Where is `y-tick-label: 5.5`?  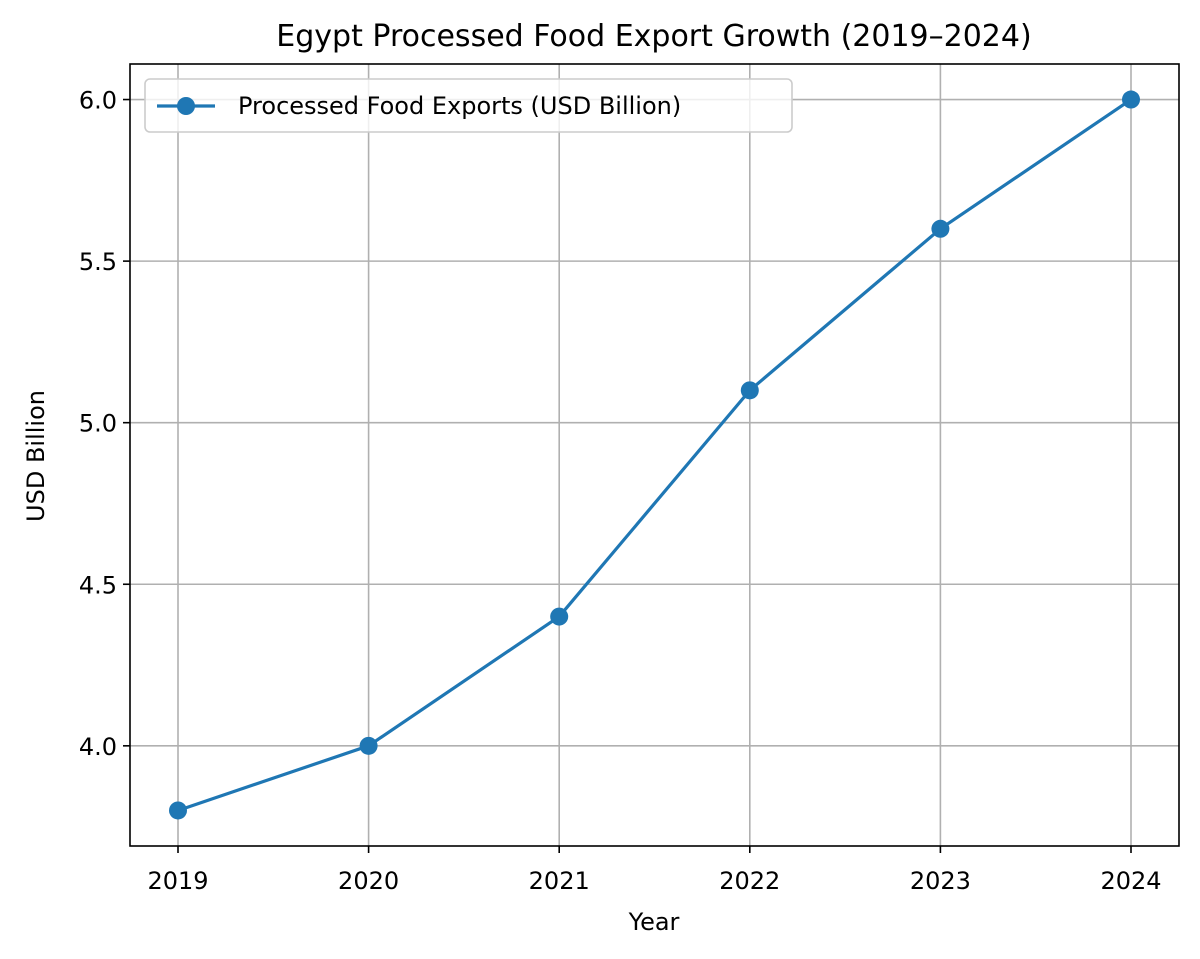
y-tick-label: 5.5 is located at coordinates (98, 262).